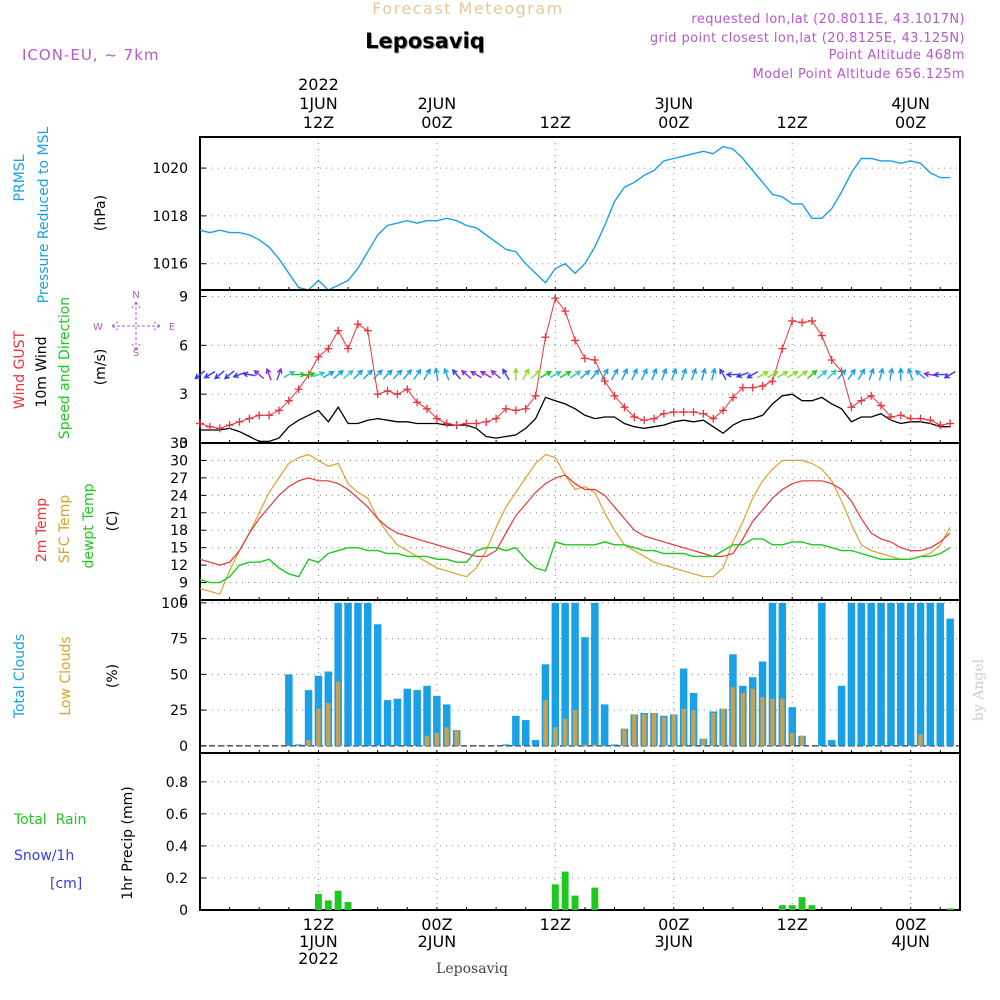 The height and width of the screenshot is (1000, 1000). Describe the element at coordinates (128, 842) in the screenshot. I see `precip-label-mm: 1hr Precip (mm)` at that location.